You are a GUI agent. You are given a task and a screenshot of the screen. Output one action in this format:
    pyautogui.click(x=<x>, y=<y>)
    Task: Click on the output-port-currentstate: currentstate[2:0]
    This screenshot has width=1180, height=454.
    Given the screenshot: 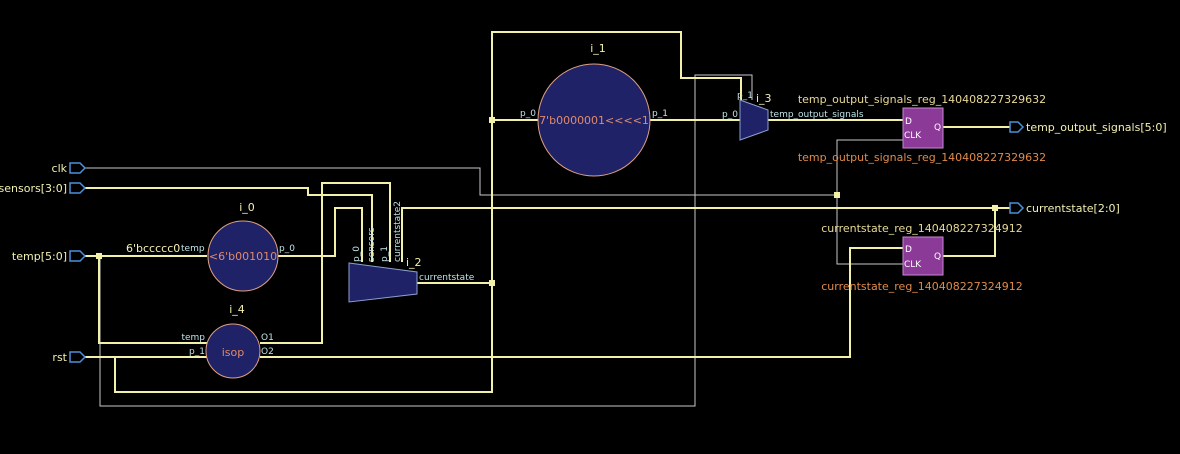 What is the action you would take?
    pyautogui.click(x=1064, y=208)
    